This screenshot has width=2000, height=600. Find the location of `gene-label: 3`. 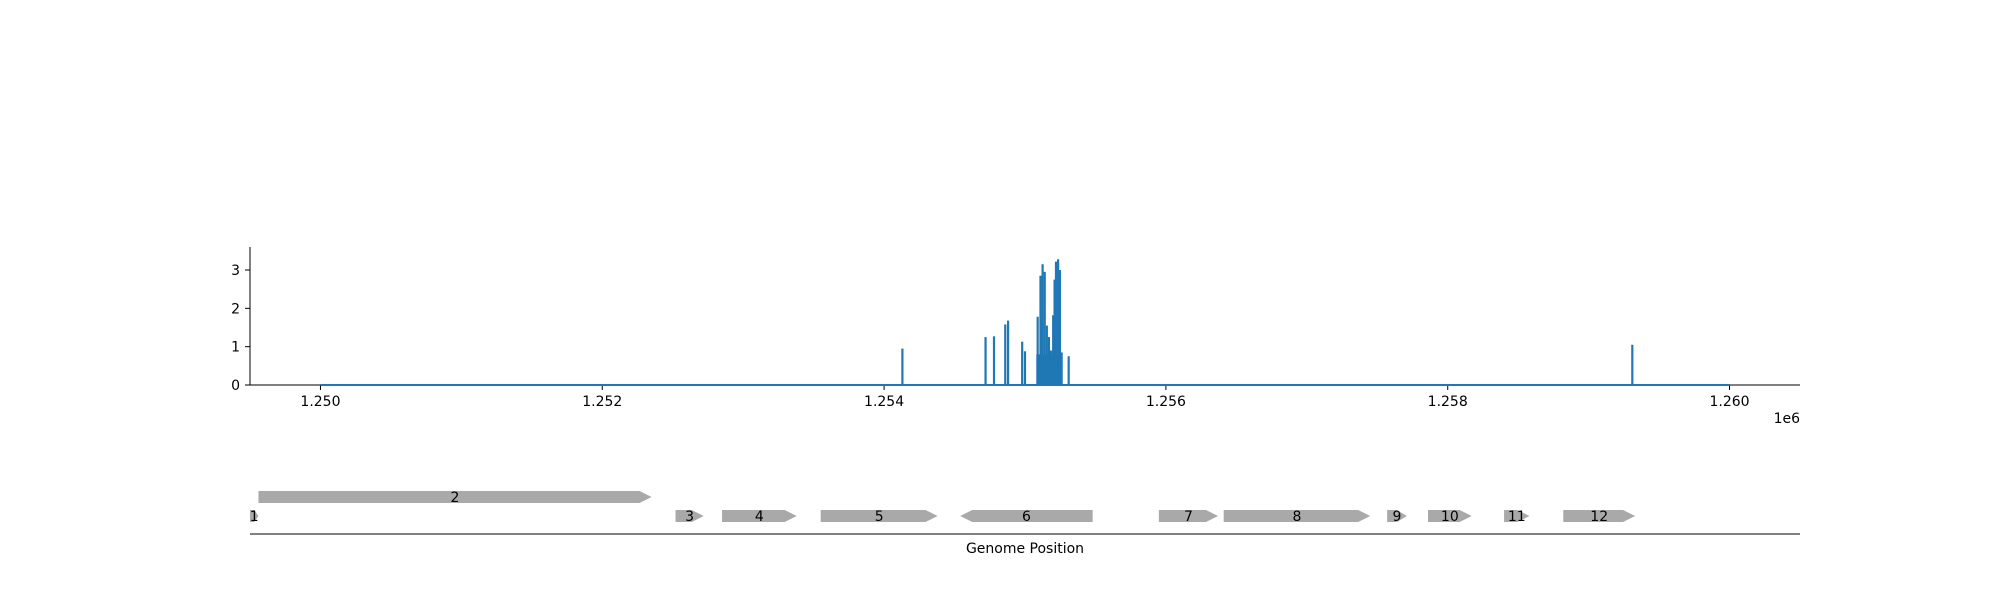

gene-label: 3 is located at coordinates (689, 517).